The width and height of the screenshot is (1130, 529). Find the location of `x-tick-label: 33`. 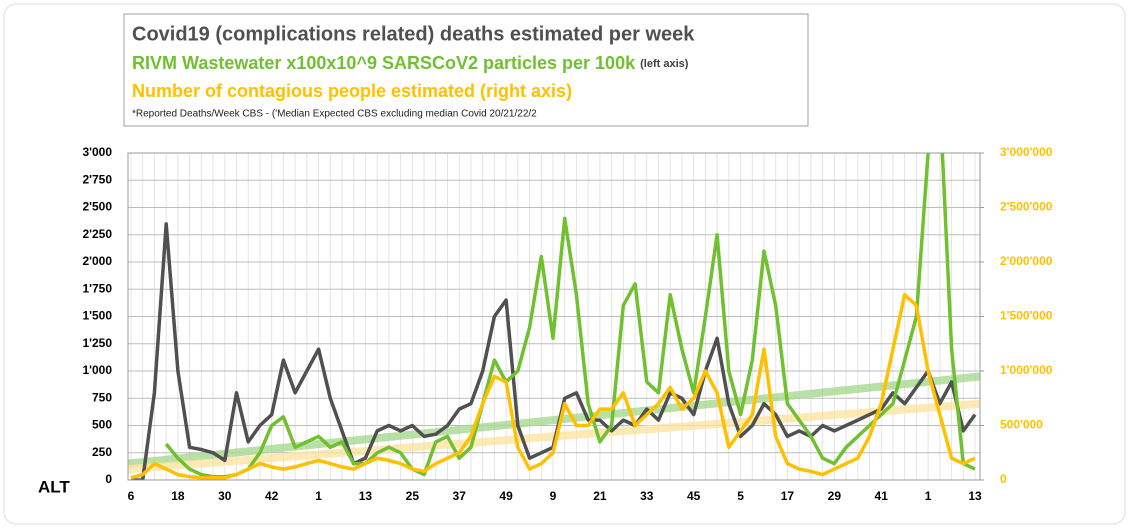

x-tick-label: 33 is located at coordinates (647, 496).